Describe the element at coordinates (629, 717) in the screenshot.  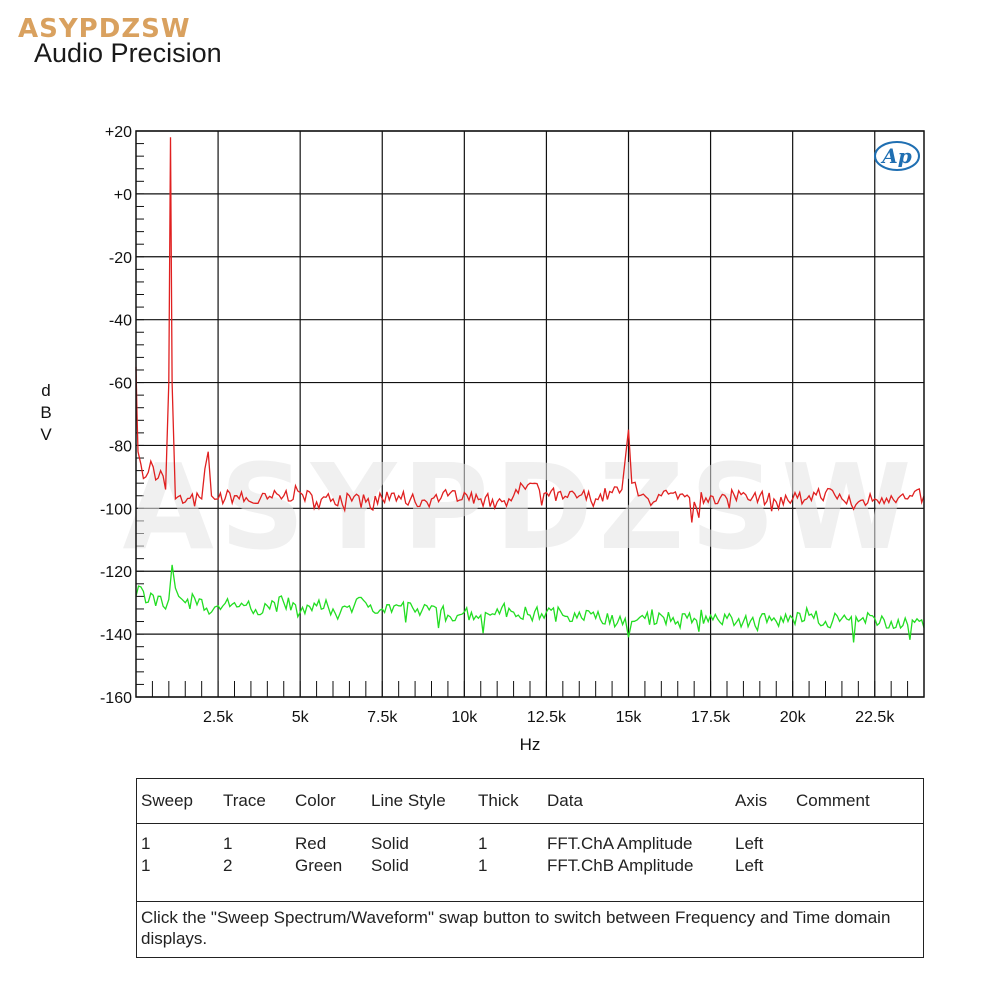
I see `x-tick-label: 15k` at that location.